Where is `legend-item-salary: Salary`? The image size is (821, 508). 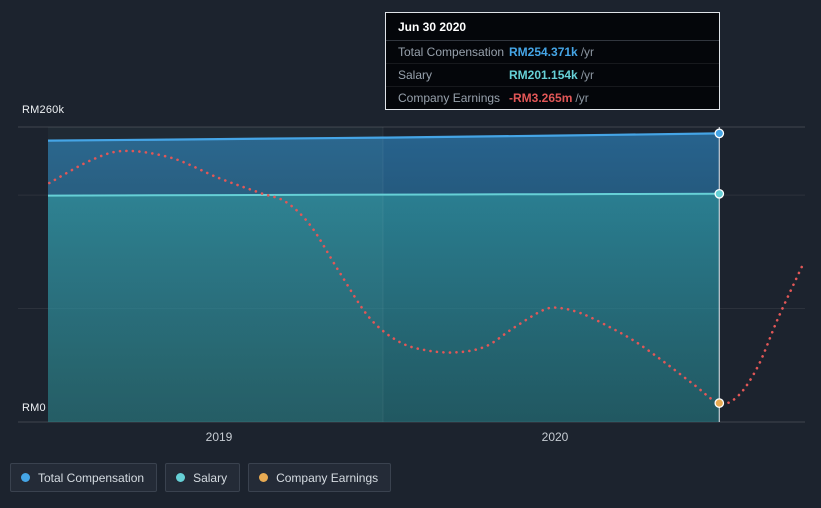
legend-item-salary: Salary is located at coordinates (203, 477).